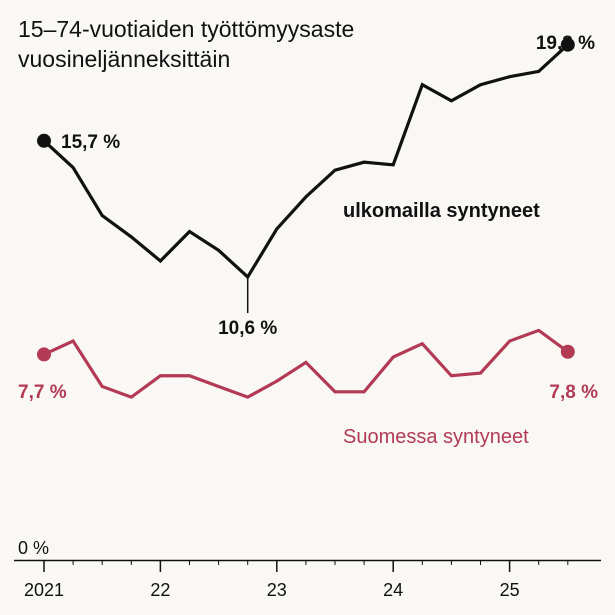 Image resolution: width=615 pixels, height=615 pixels. I want to click on x-tick-label: 25, so click(510, 590).